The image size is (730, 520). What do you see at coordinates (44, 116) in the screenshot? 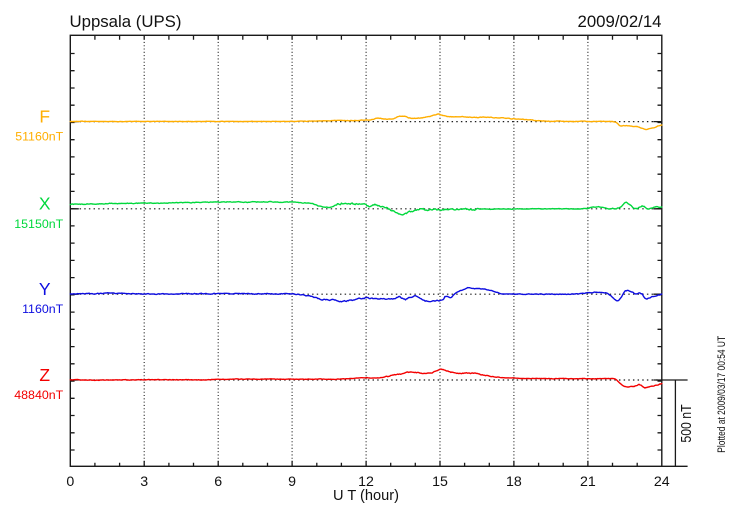
I see `svg-text: F` at bounding box center [44, 116].